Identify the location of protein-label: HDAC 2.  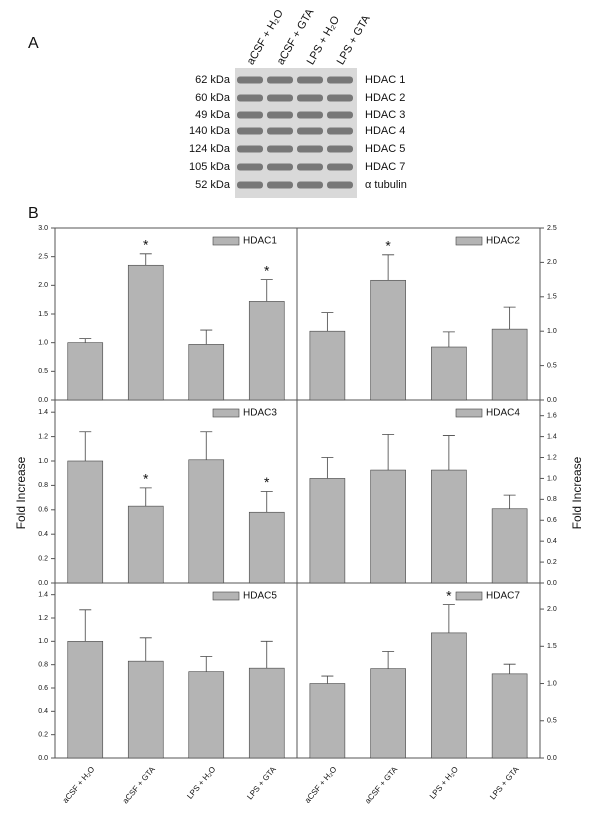
(385, 98).